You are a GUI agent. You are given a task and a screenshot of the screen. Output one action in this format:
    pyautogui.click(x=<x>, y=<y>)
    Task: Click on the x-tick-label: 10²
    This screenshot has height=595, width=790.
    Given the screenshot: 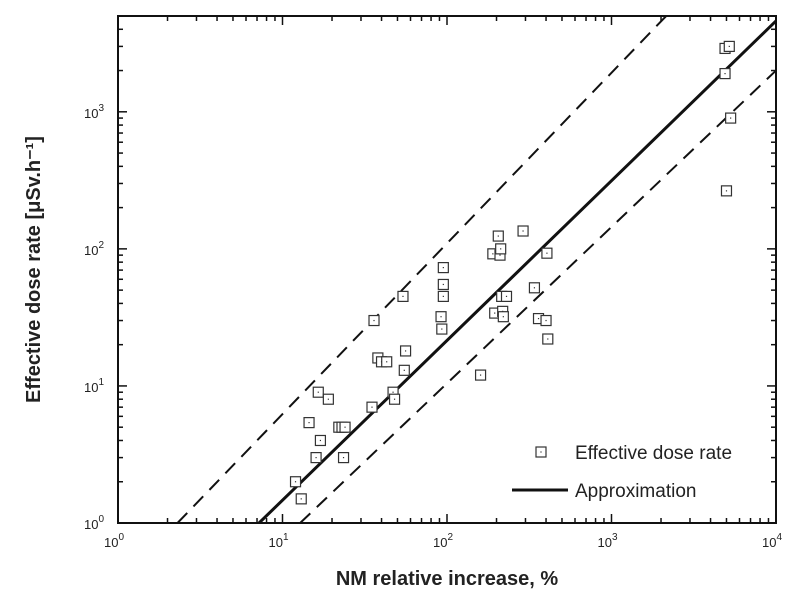 What is the action you would take?
    pyautogui.click(x=443, y=541)
    